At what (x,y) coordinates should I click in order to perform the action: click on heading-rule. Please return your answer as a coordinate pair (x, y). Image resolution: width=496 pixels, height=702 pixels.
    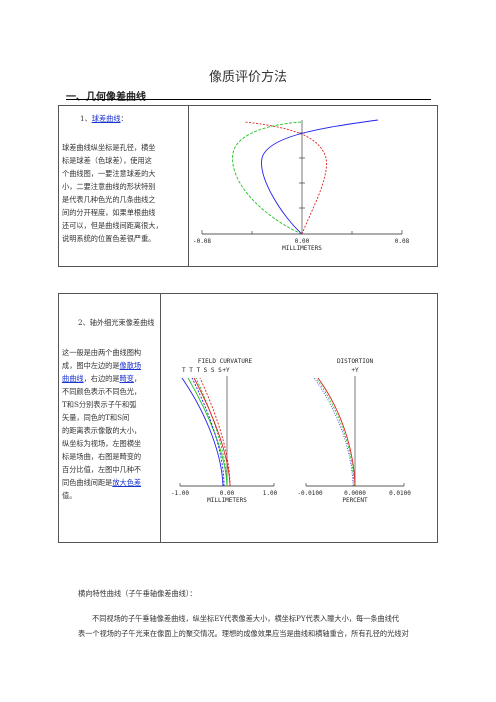
    Looking at the image, I should click on (248, 99).